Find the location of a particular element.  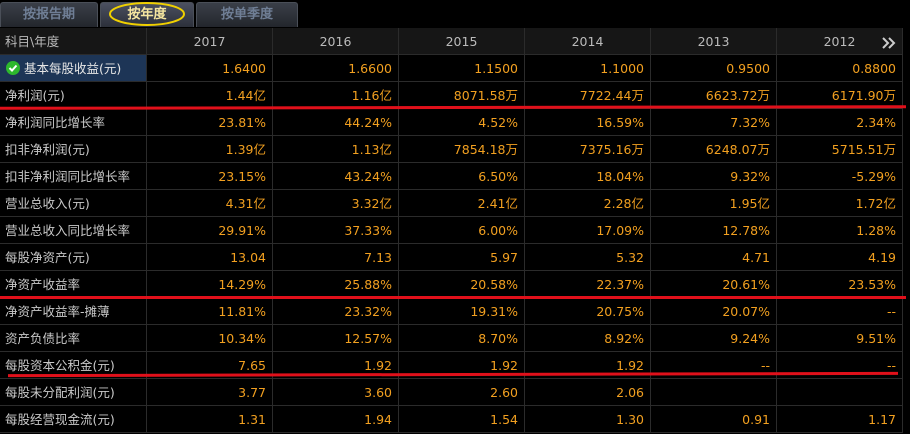

value-cell: 13.04 is located at coordinates (210, 257).